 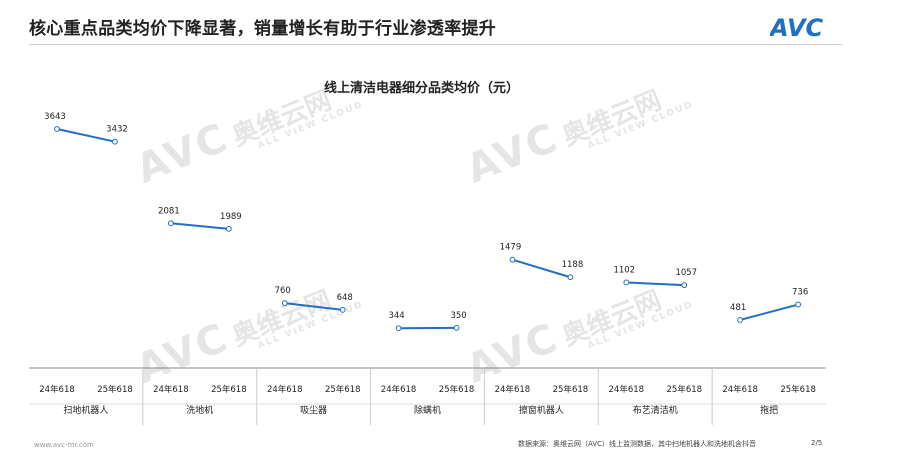 I want to click on avc-logo-text: AVC, so click(x=797, y=27).